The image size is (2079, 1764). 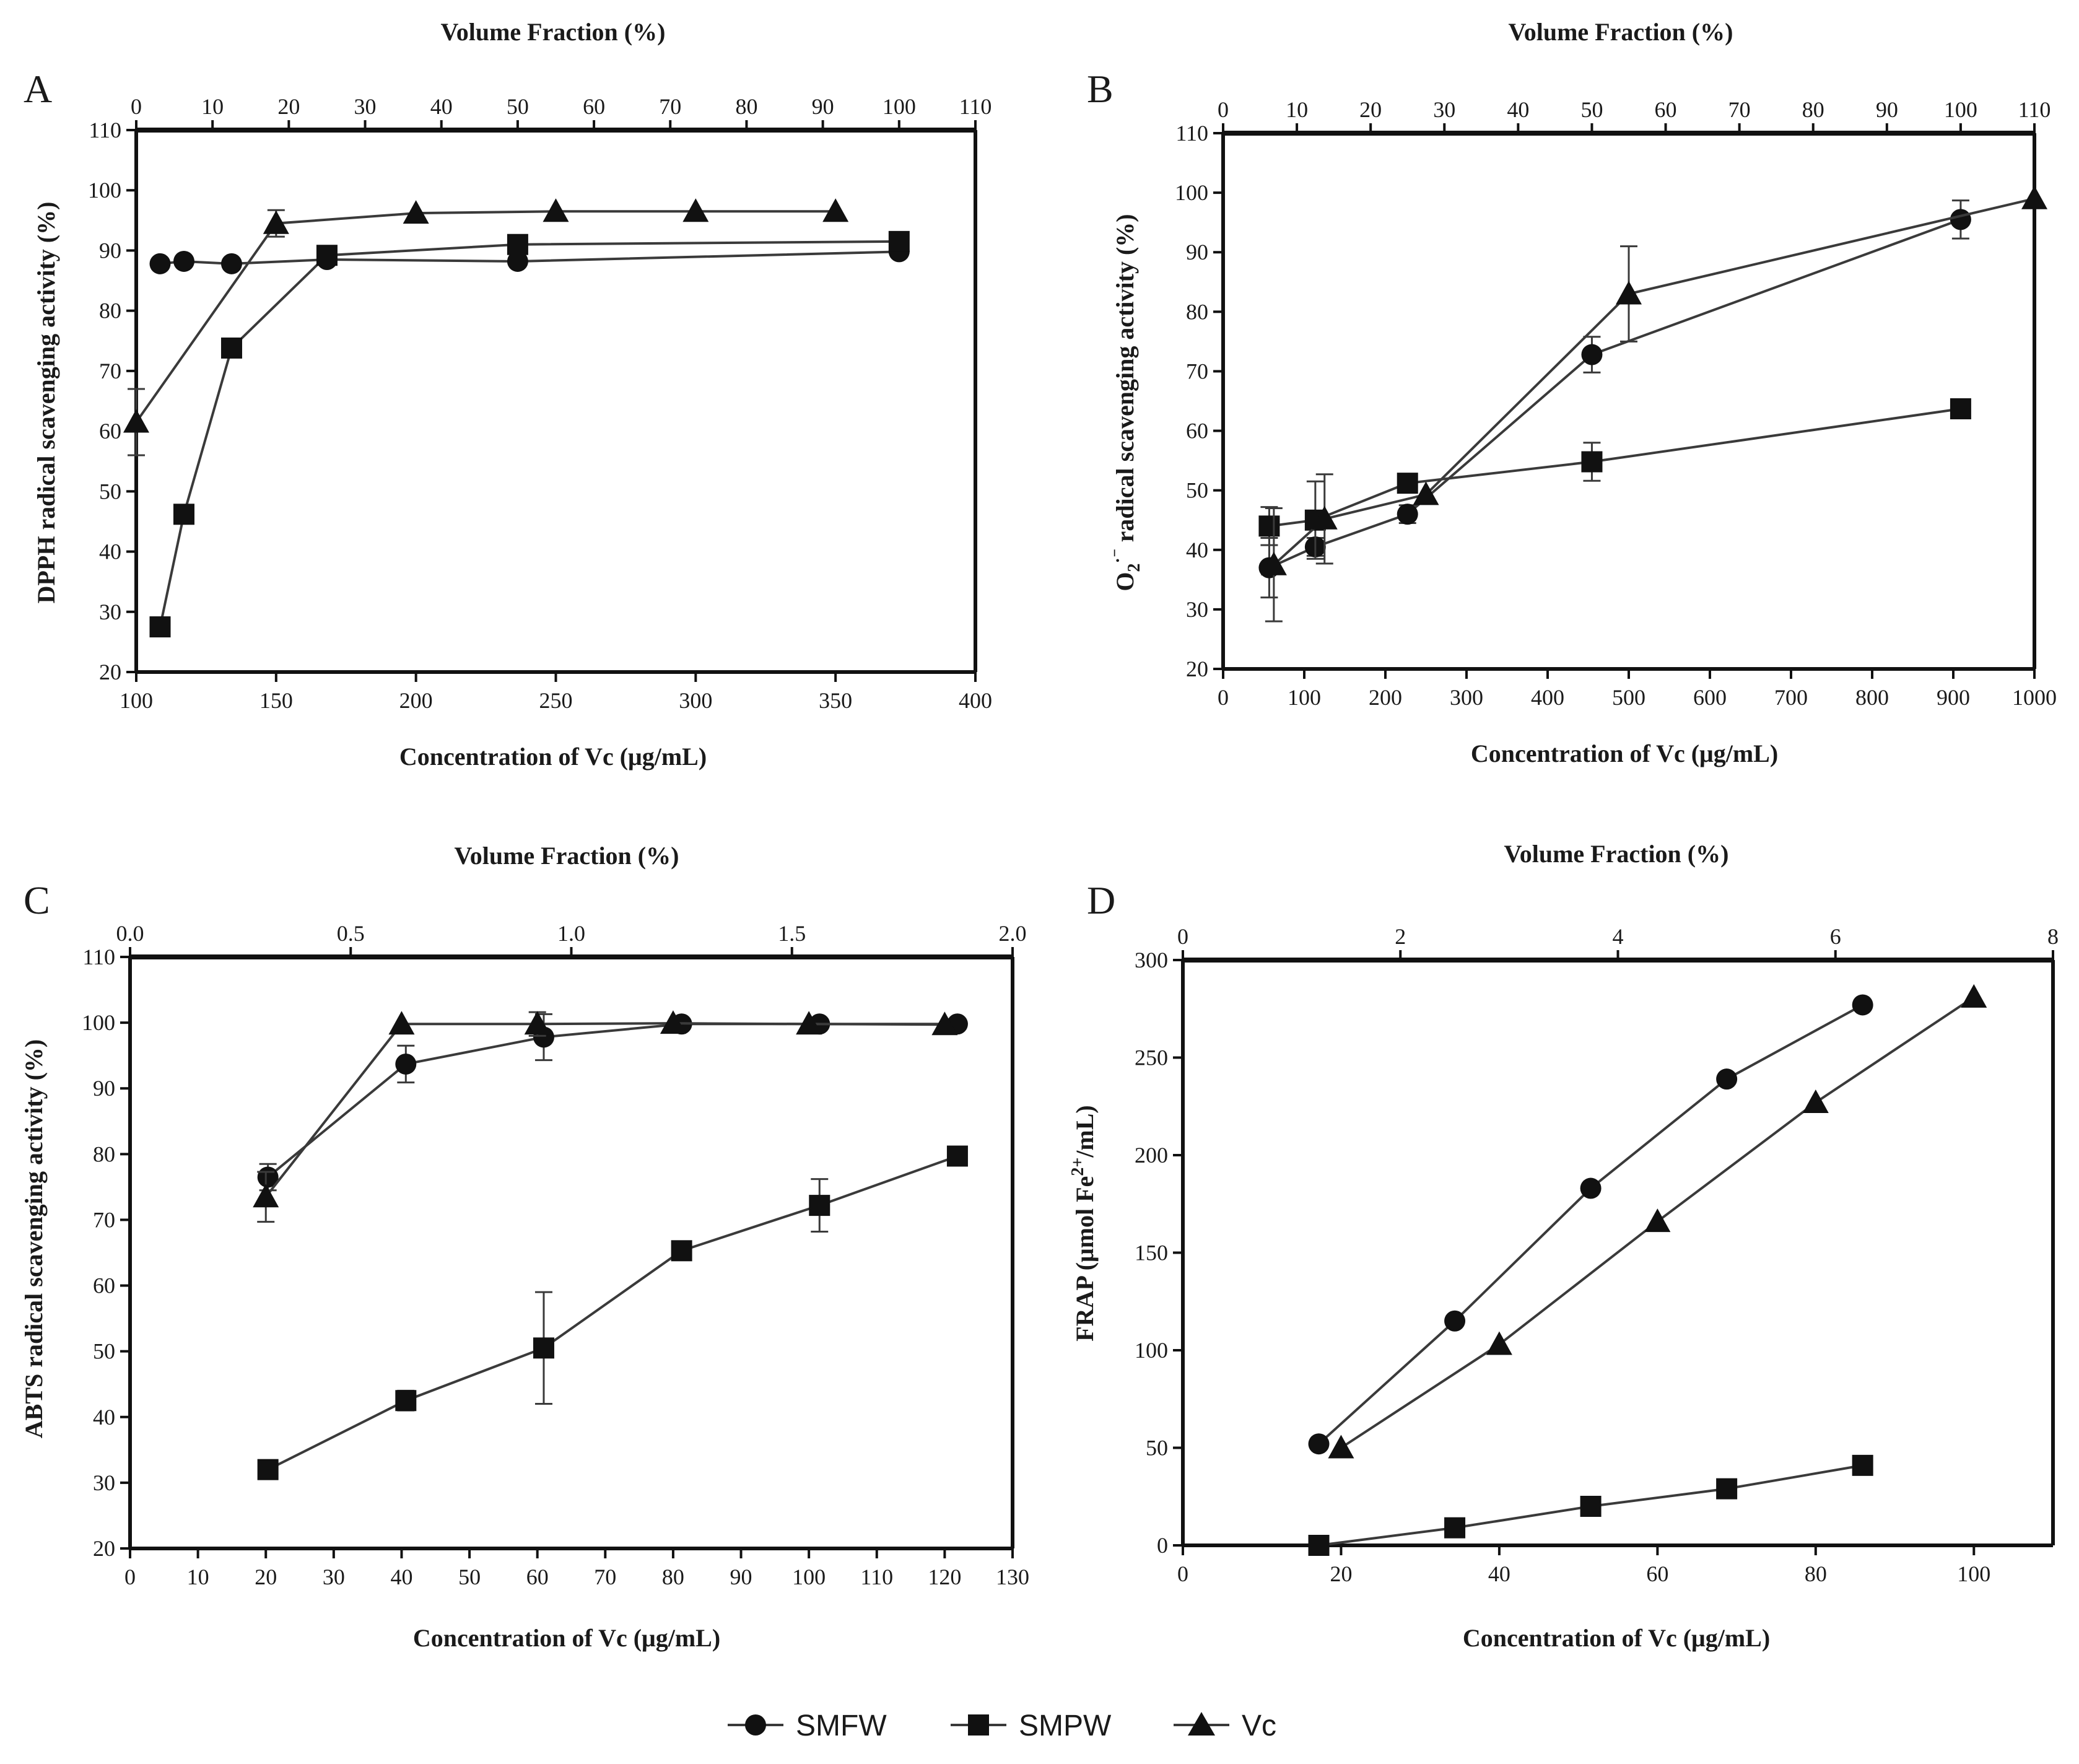 What do you see at coordinates (571, 933) in the screenshot?
I see `top-tick-label-c: 1.0` at bounding box center [571, 933].